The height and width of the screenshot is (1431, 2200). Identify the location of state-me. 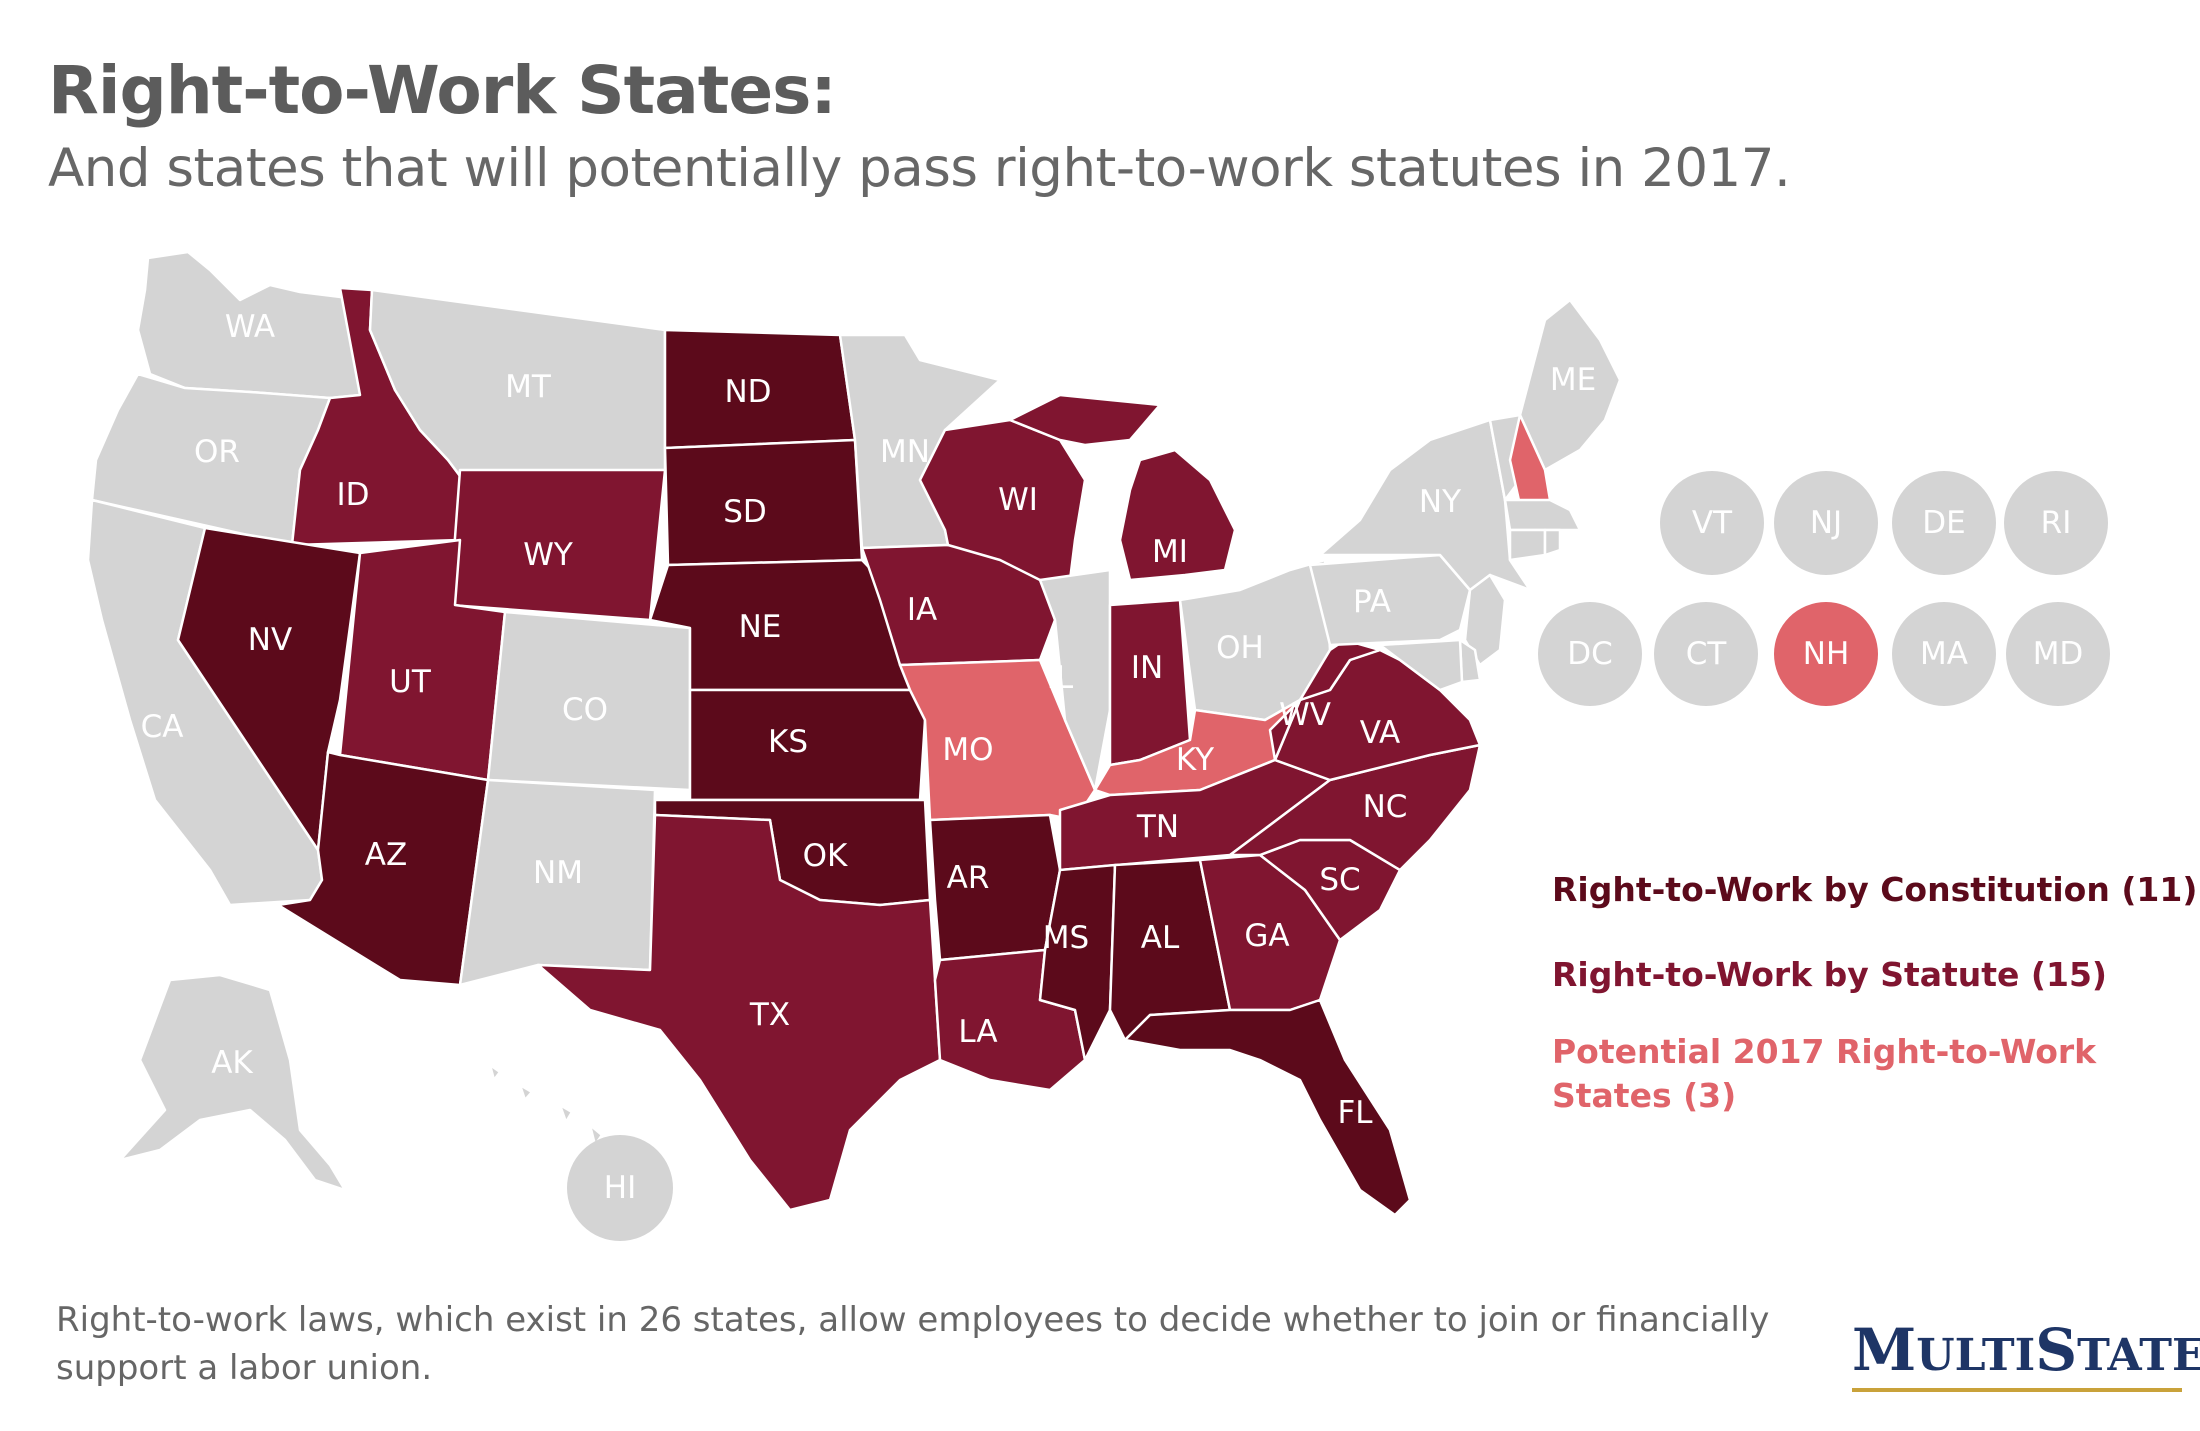
(1570, 385).